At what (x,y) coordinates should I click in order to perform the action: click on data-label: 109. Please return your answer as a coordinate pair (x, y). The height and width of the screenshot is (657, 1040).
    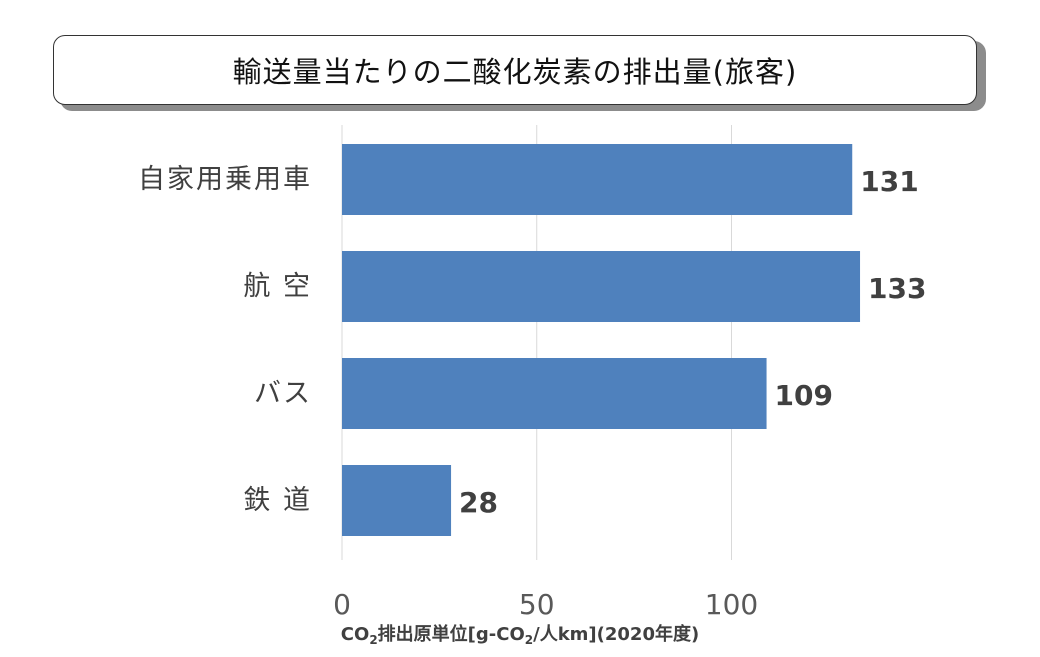
    Looking at the image, I should click on (804, 395).